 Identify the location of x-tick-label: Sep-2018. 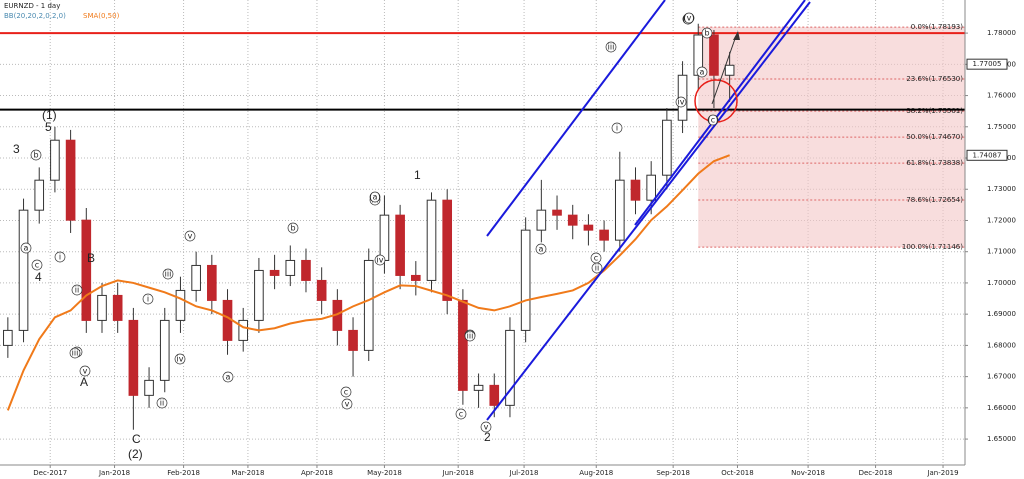
(673, 473).